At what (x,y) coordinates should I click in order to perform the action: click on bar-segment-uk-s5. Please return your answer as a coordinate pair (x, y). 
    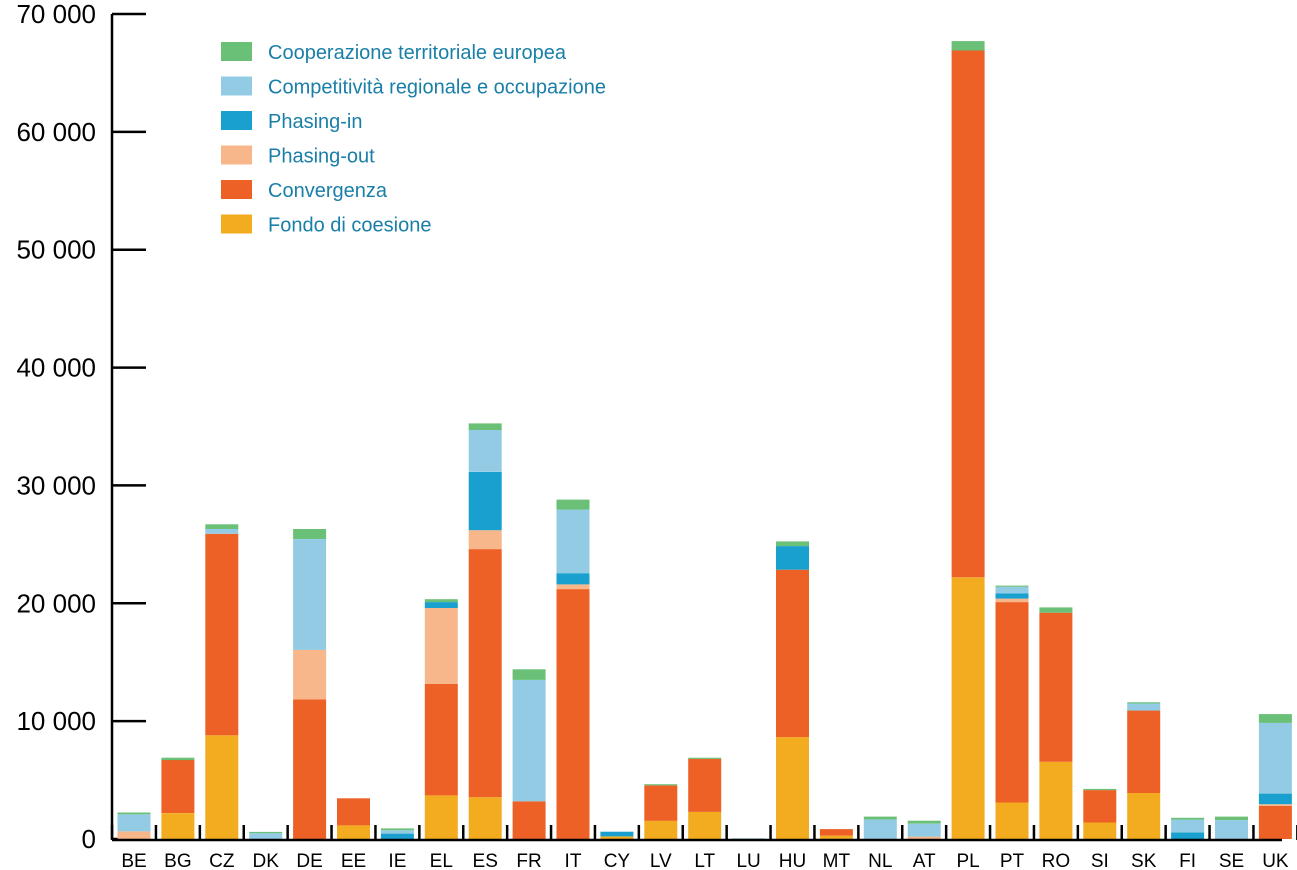
    Looking at the image, I should click on (1275, 718).